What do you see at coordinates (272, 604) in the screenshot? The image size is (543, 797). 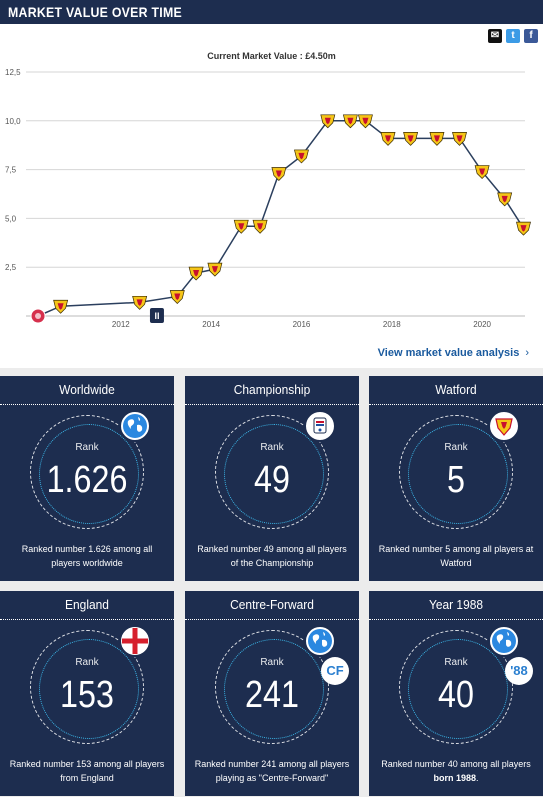 I see `rank-card-title: Centre-Forward` at bounding box center [272, 604].